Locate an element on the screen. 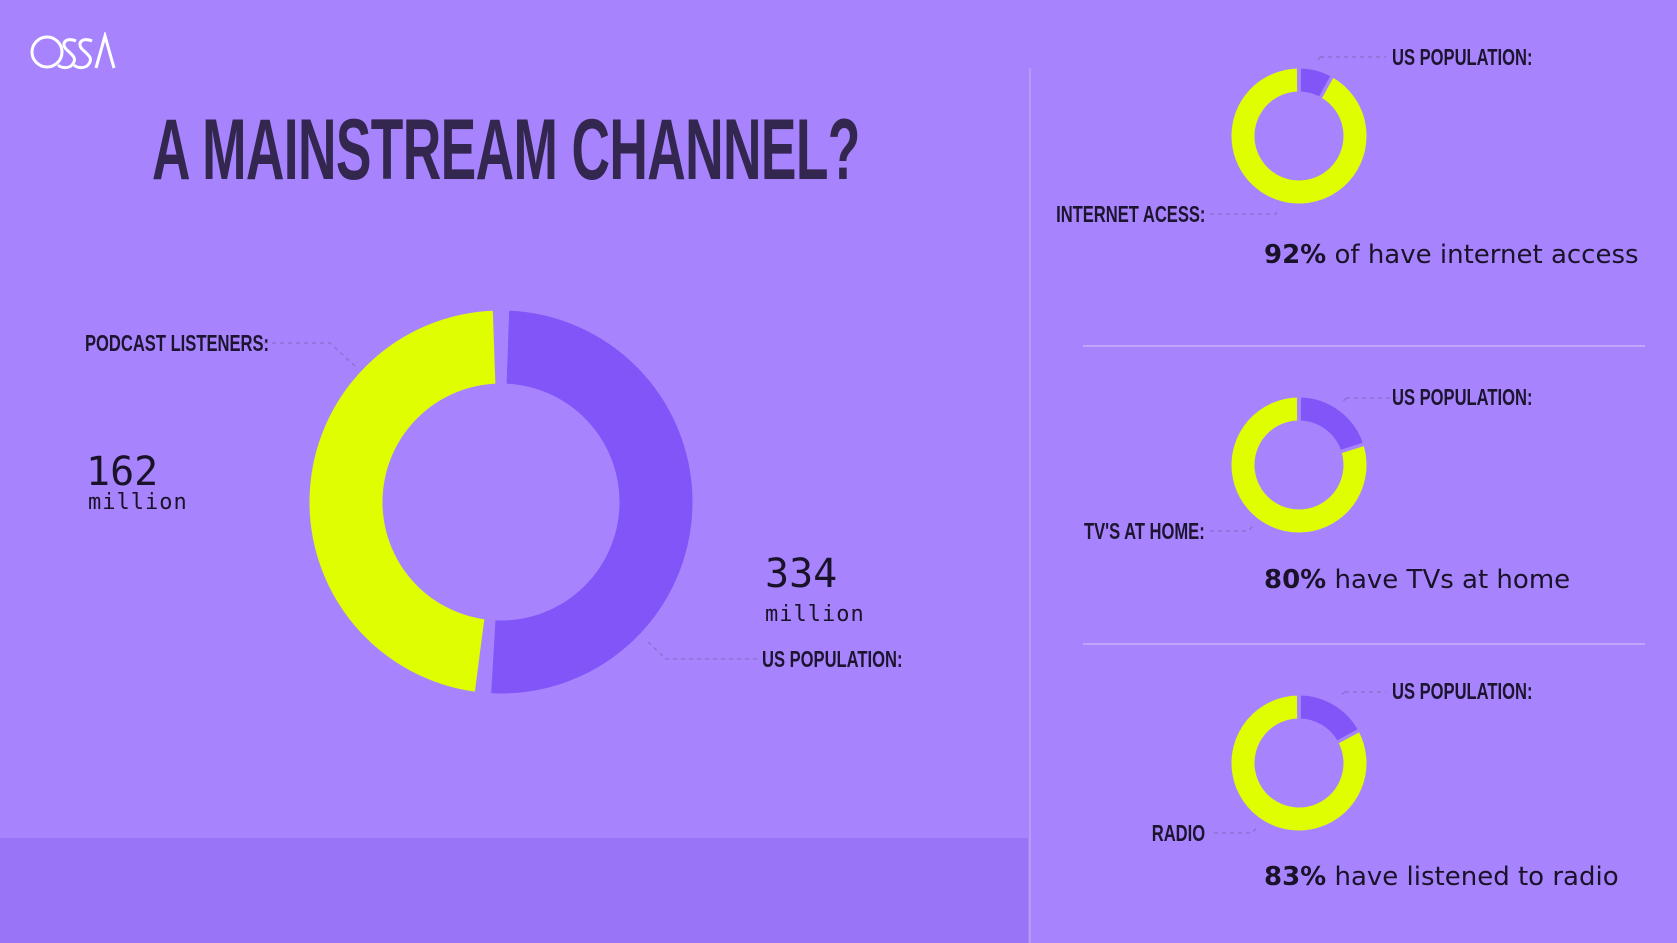 This screenshot has height=943, width=1677. tv-stat-text: have TVs at home is located at coordinates (1448, 580).